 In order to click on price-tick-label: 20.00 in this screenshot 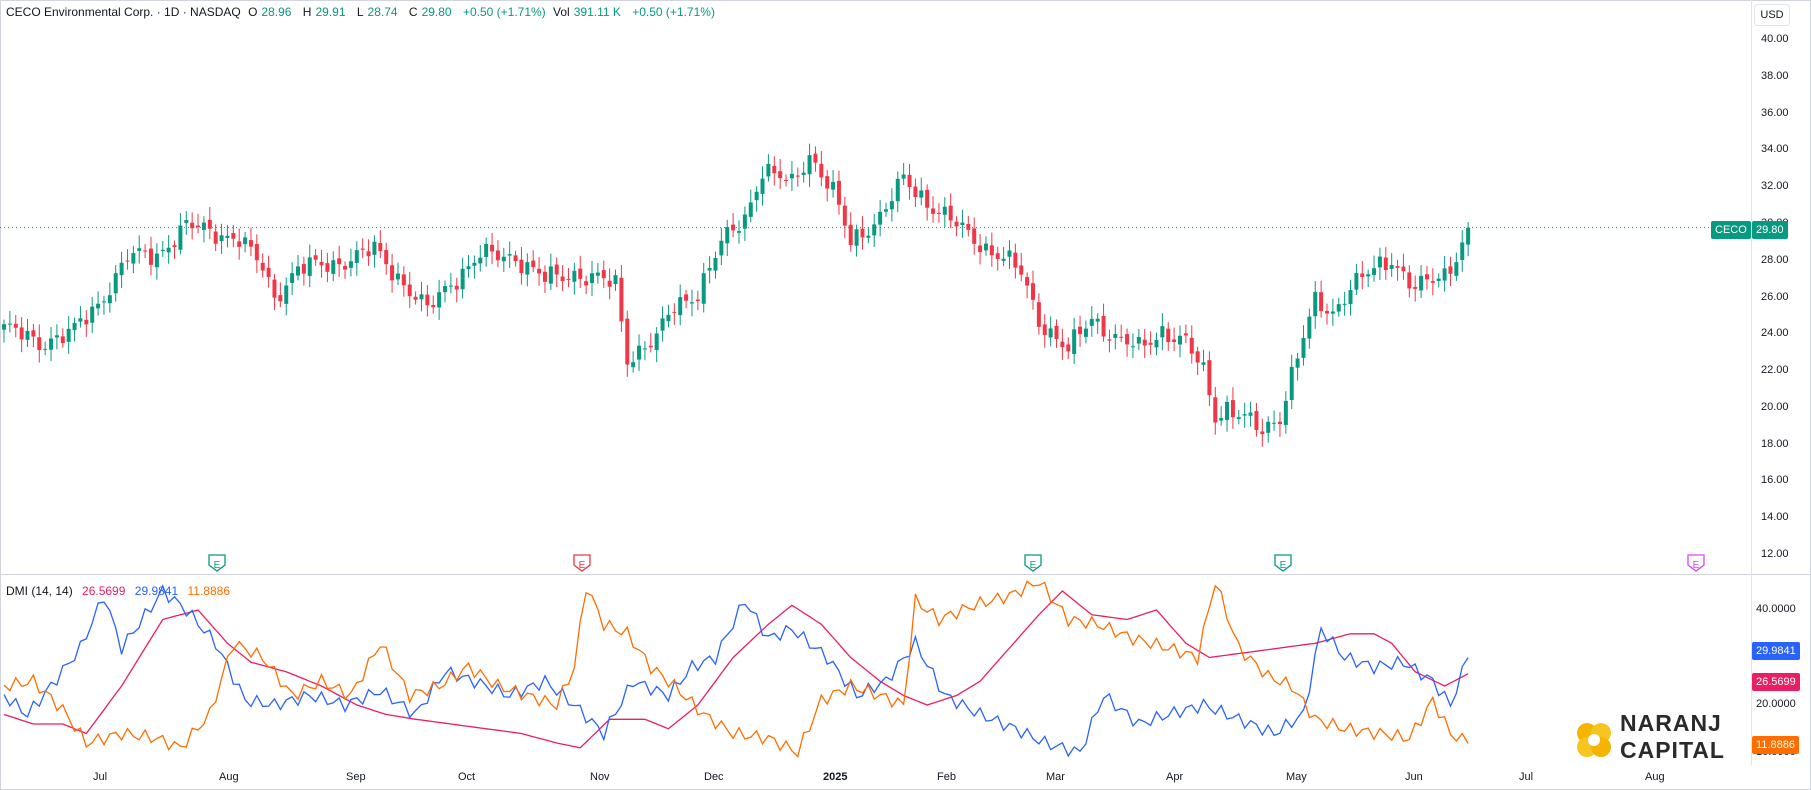, I will do `click(1775, 406)`.